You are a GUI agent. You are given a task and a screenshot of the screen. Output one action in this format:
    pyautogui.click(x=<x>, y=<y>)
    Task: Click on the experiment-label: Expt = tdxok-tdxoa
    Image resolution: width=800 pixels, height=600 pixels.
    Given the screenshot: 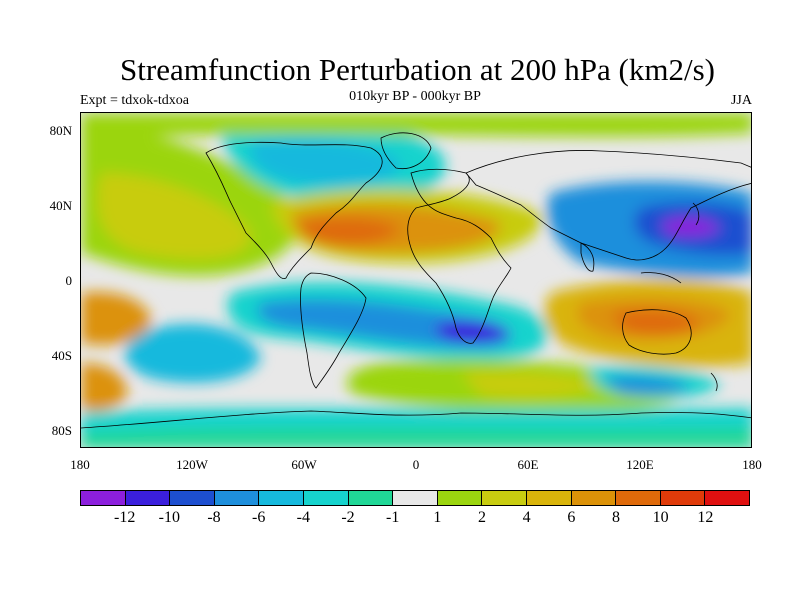 What is the action you would take?
    pyautogui.click(x=134, y=100)
    